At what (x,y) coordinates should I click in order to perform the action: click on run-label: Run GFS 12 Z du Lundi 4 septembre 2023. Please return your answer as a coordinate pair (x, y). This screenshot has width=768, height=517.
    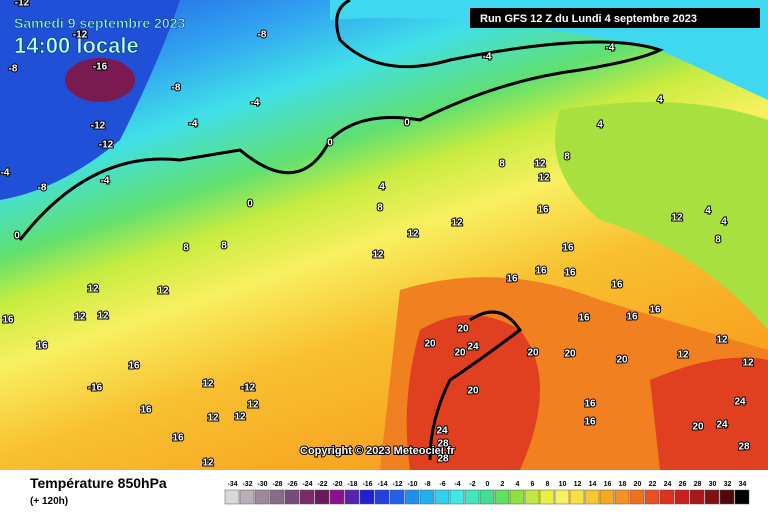
    Looking at the image, I should click on (588, 19).